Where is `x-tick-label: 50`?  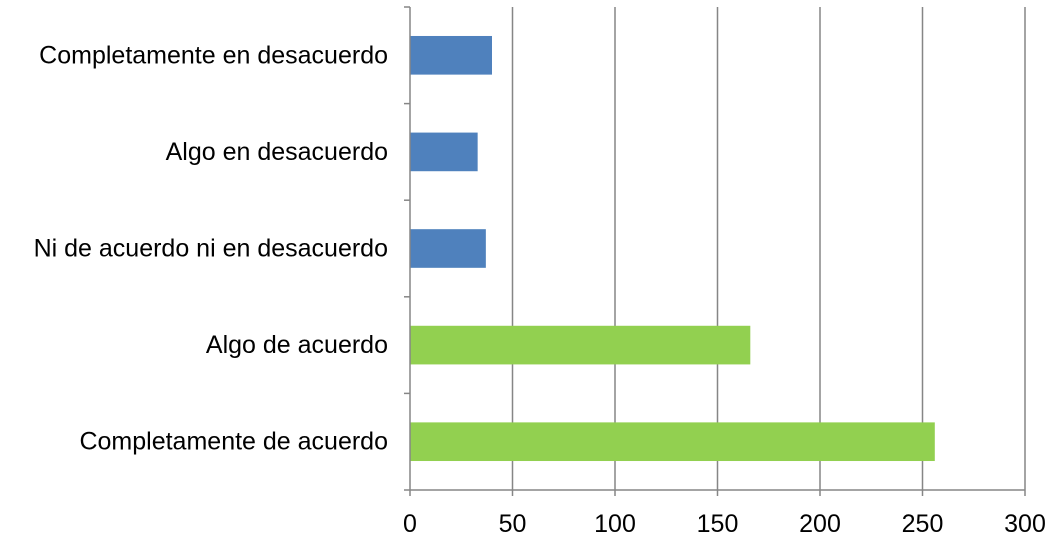
x-tick-label: 50 is located at coordinates (513, 522).